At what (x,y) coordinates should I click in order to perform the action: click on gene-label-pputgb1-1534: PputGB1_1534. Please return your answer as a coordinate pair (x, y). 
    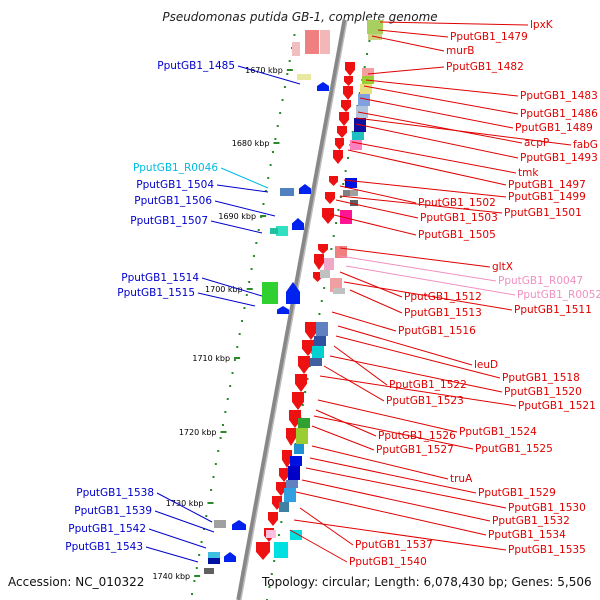
    Looking at the image, I should click on (527, 535).